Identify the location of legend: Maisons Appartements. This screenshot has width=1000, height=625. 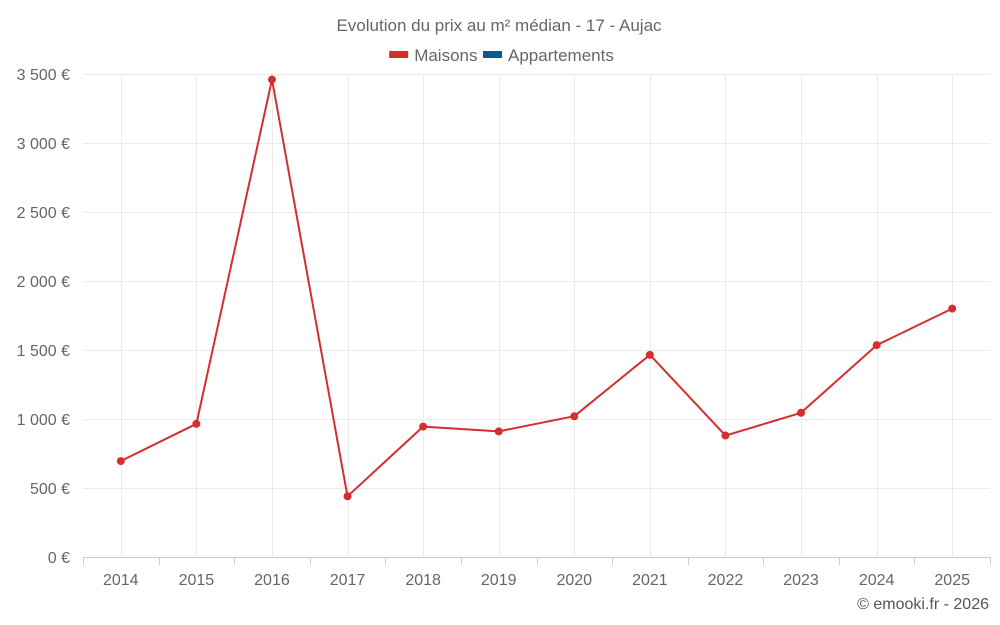
(501, 55).